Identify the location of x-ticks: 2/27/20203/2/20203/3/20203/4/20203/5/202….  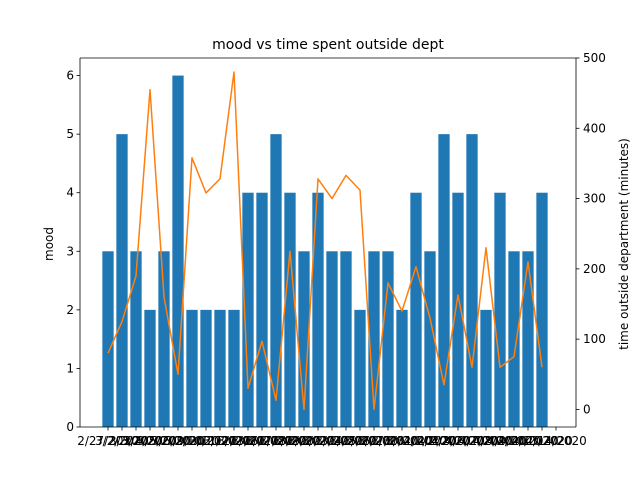
(332, 437).